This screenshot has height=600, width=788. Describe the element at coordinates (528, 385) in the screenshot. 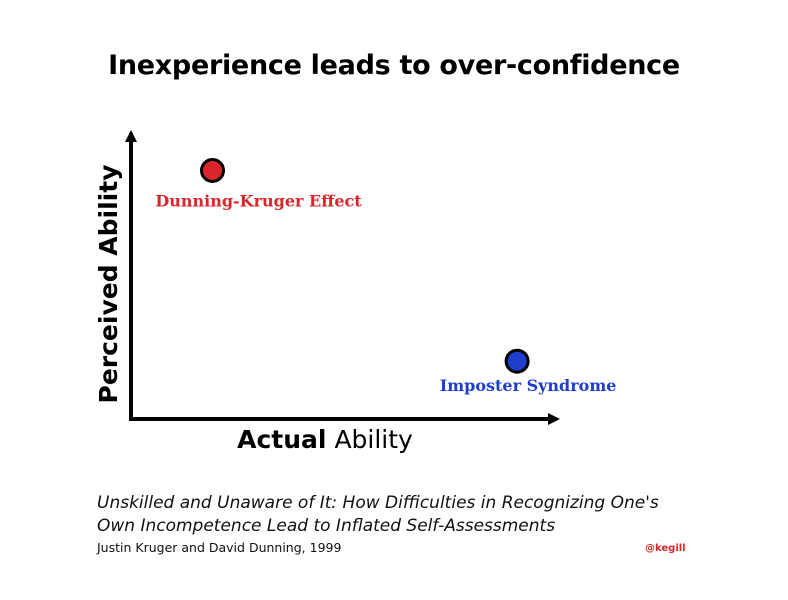

I see `point-label-imposter-syndrome: Imposter Syndrome` at that location.